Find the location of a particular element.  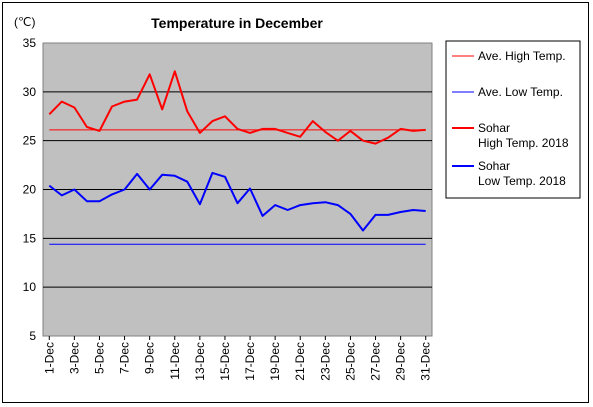

x-tick-label-19-Dec: 19-Dec is located at coordinates (275, 361).